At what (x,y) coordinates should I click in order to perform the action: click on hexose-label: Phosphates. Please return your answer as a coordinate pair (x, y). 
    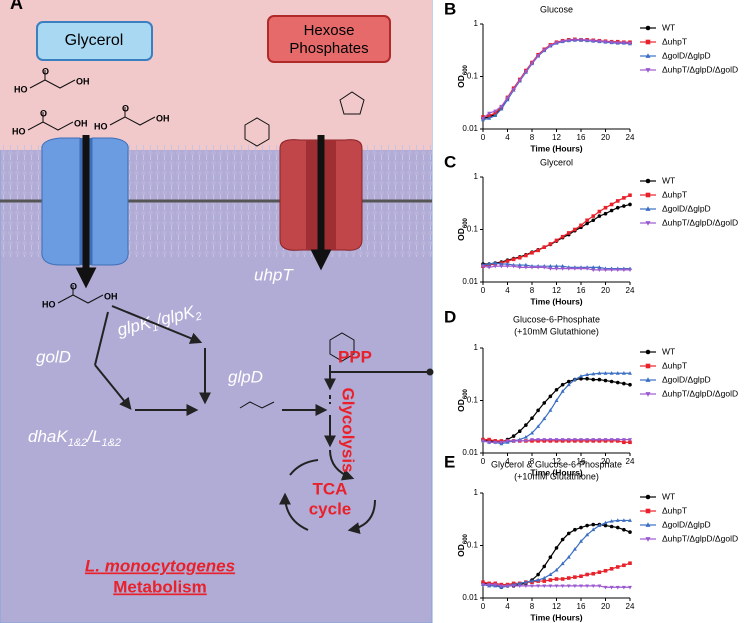
    Looking at the image, I should click on (328, 48).